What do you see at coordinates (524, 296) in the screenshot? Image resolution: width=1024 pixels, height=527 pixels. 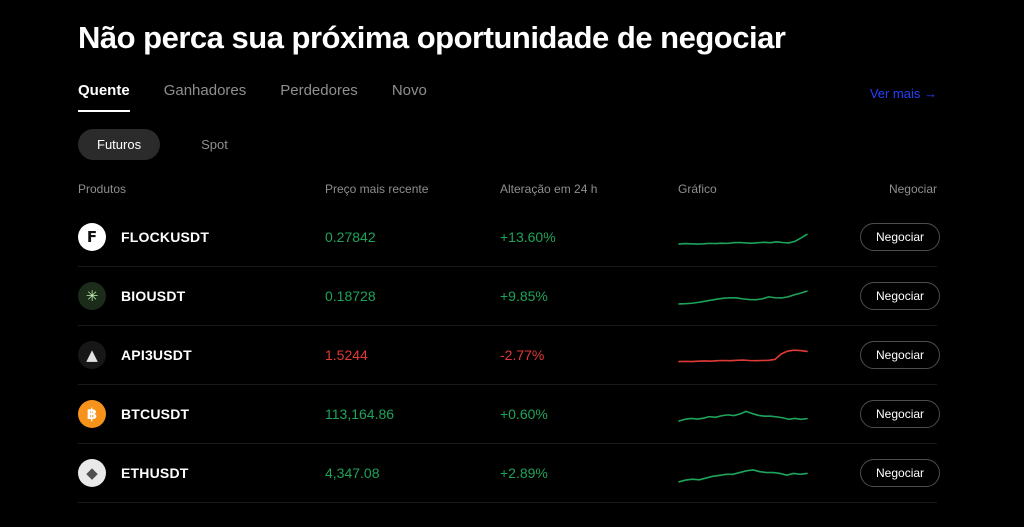 I see `change-24h: +9.85%` at bounding box center [524, 296].